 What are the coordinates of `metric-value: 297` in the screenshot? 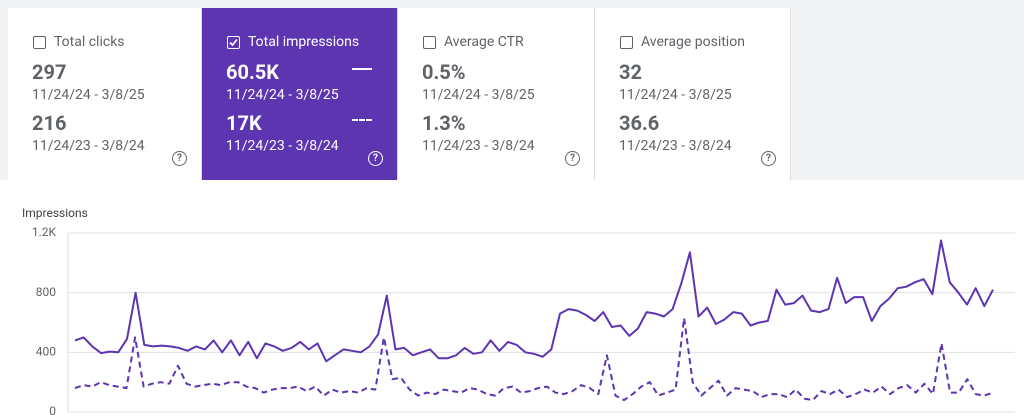 It's located at (49, 72).